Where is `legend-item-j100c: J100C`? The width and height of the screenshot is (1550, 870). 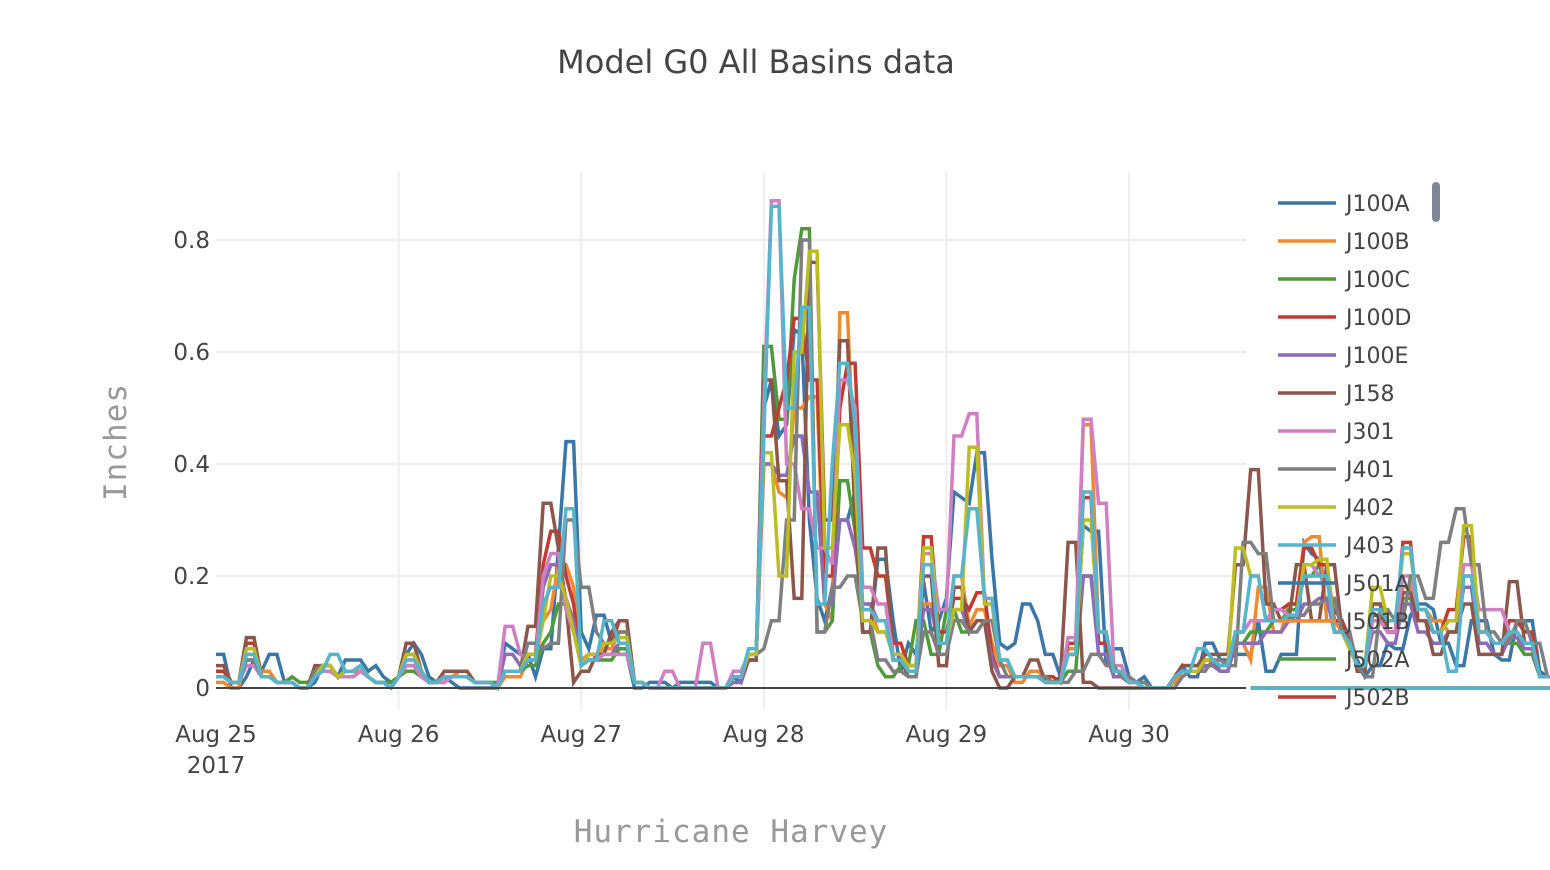
legend-item-j100c: J100C is located at coordinates (1344, 280).